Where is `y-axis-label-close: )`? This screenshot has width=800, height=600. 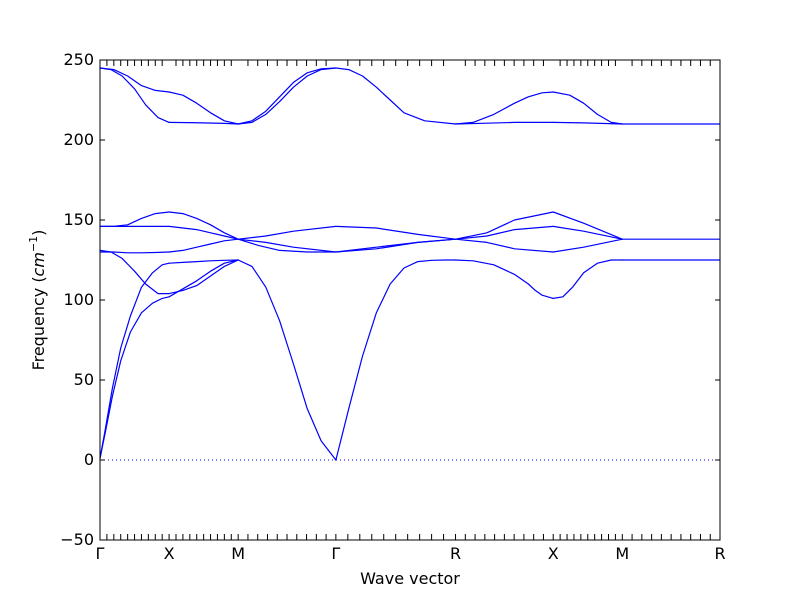 y-axis-label-close: ) is located at coordinates (38, 233).